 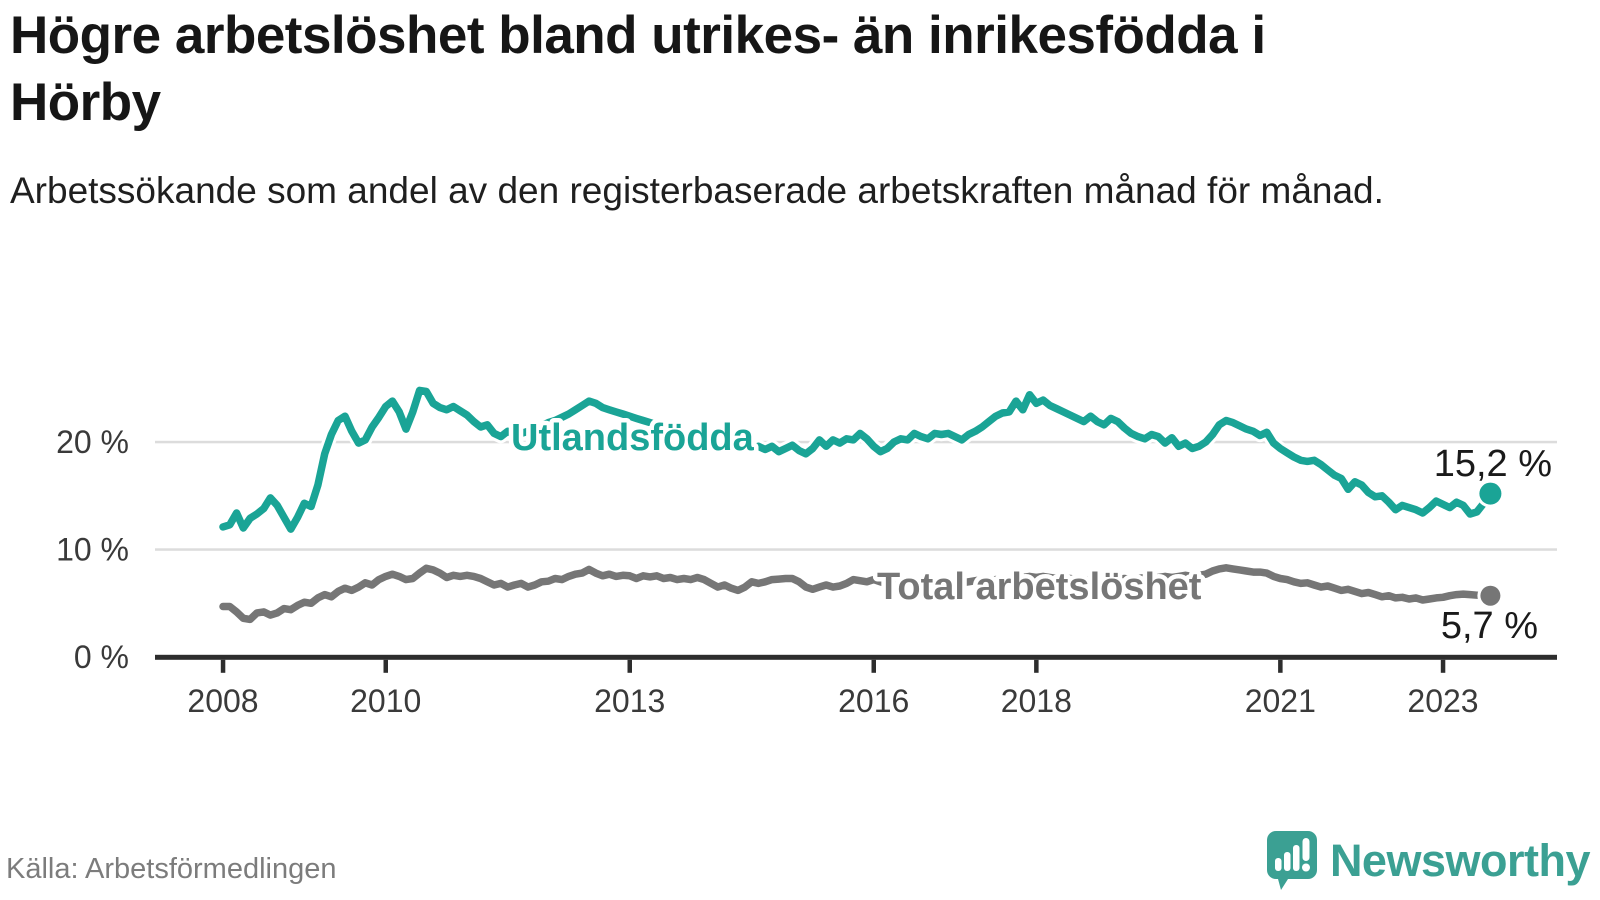 I want to click on x-tick-2008, so click(x=223, y=666).